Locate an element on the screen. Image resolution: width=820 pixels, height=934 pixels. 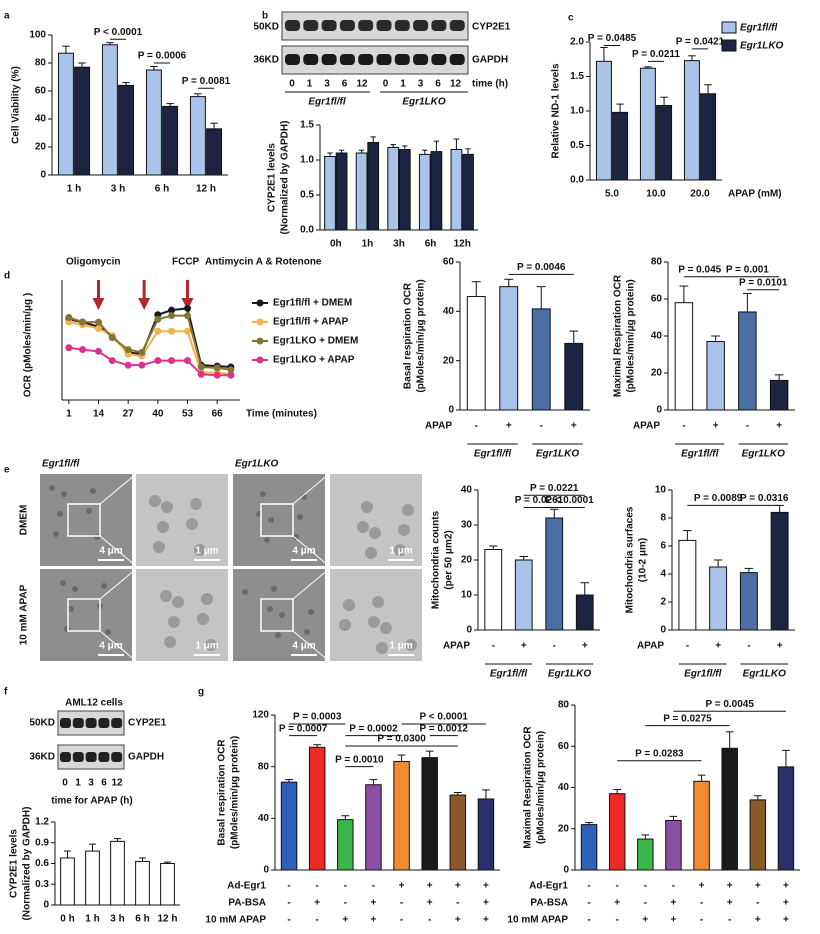
y-tick-label: 1.2 is located at coordinates (42, 822).